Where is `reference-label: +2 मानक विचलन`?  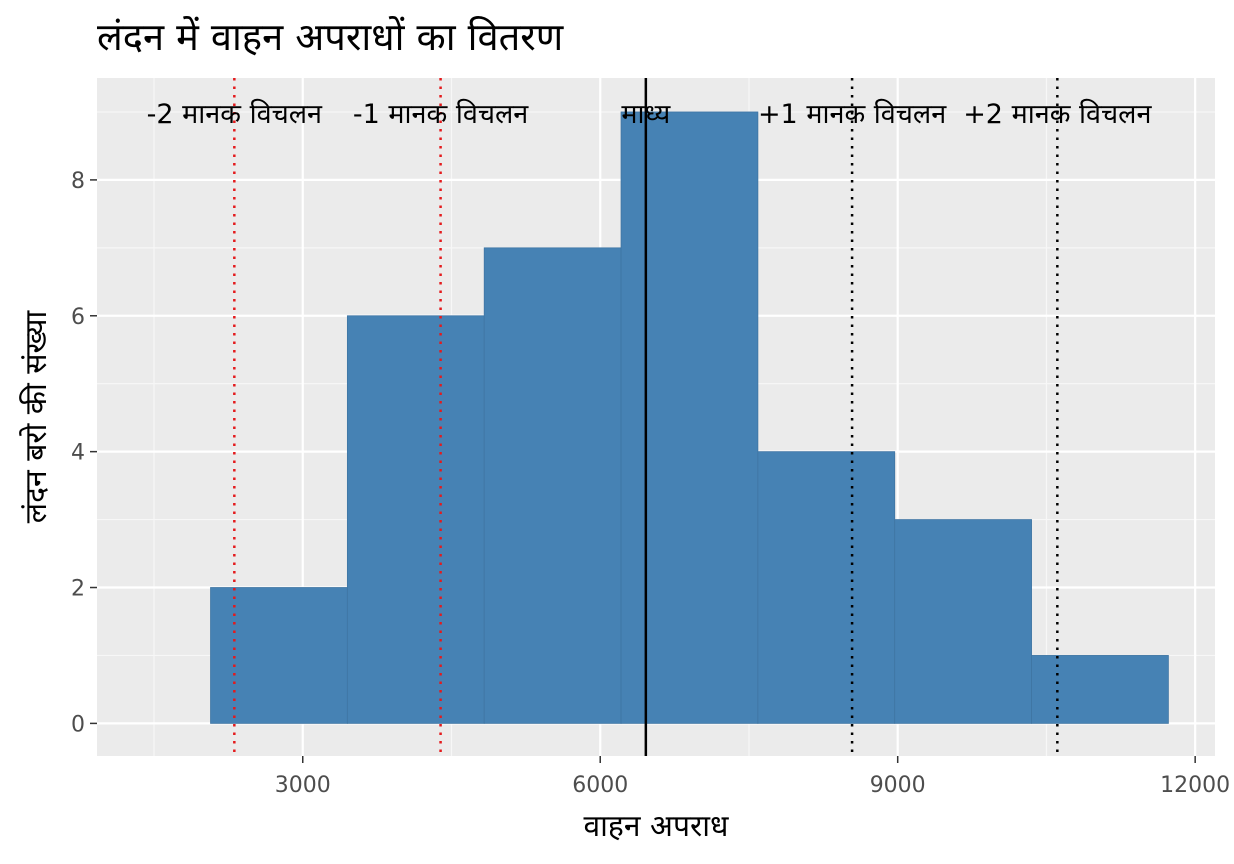 reference-label: +2 मानक विचलन is located at coordinates (1057, 114).